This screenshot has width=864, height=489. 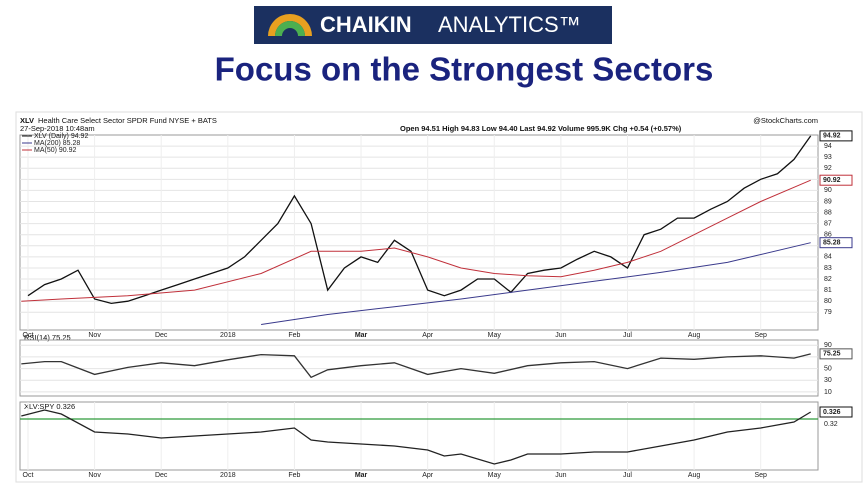 What do you see at coordinates (828, 146) in the screenshot?
I see `y-tick-label: 94` at bounding box center [828, 146].